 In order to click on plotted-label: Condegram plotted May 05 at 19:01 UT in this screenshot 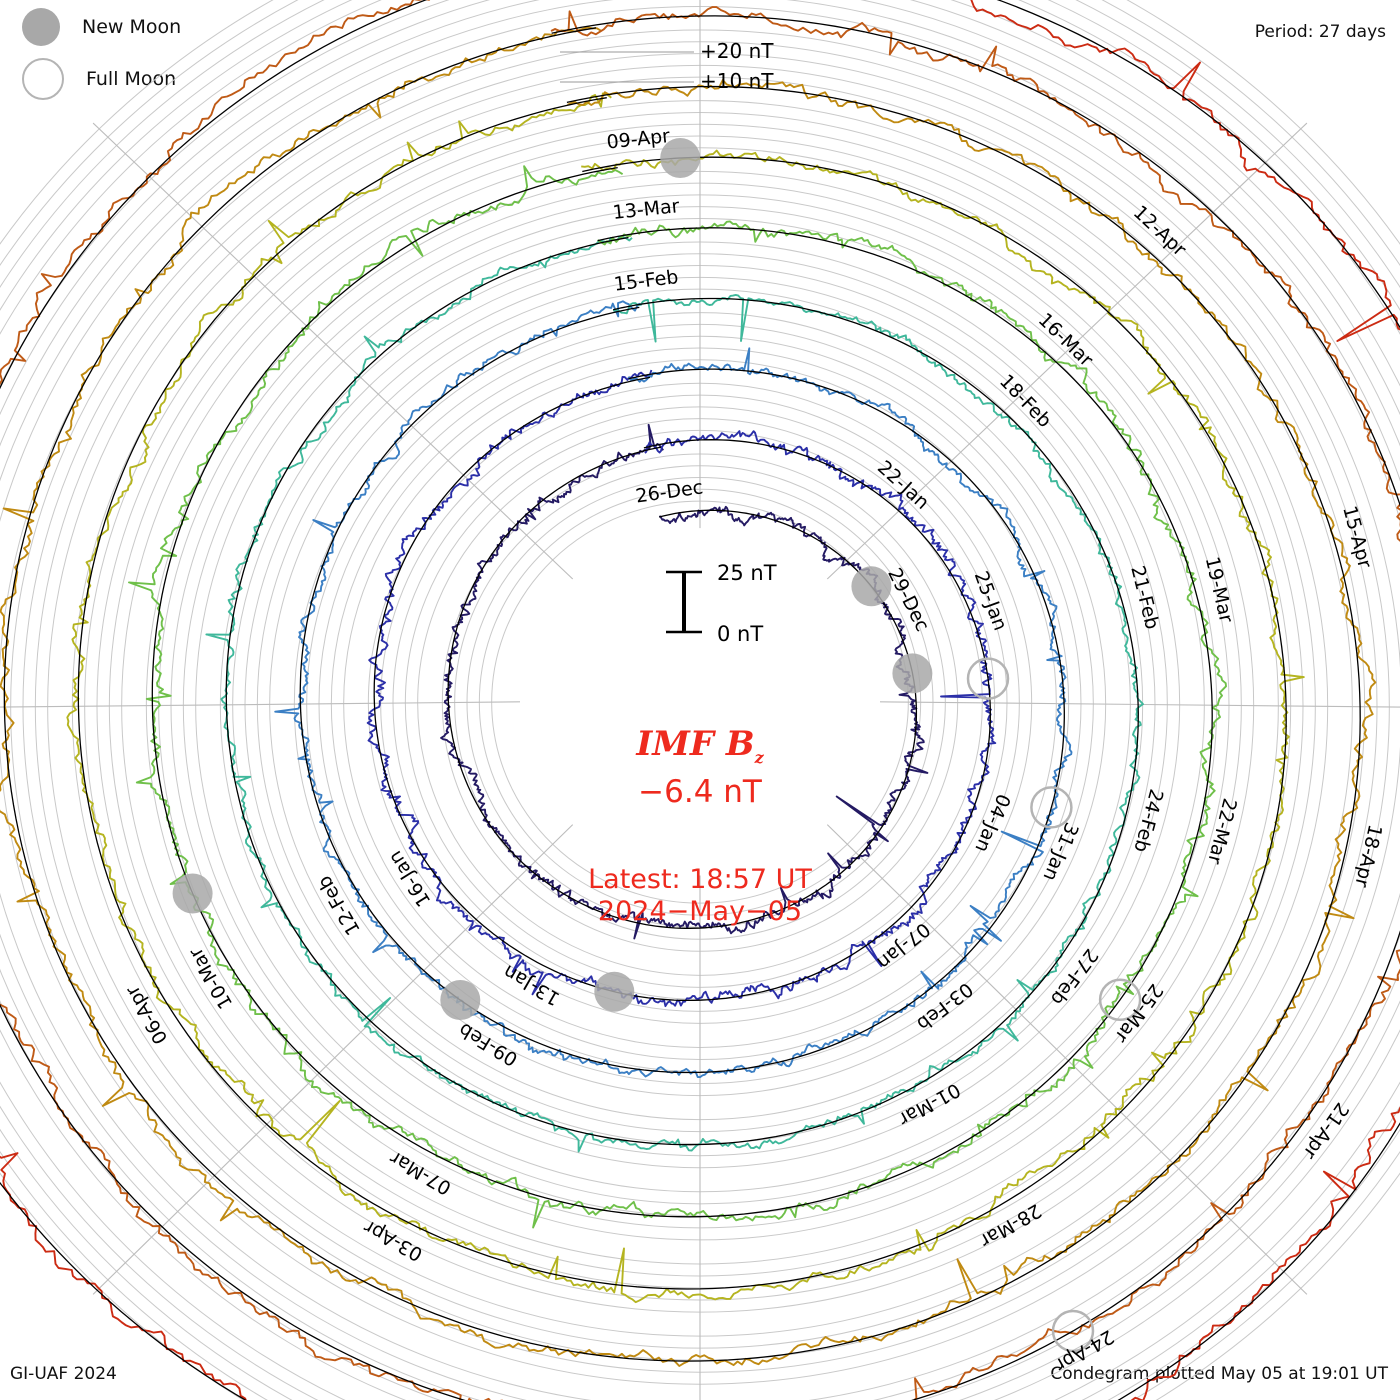, I will do `click(1219, 1374)`.